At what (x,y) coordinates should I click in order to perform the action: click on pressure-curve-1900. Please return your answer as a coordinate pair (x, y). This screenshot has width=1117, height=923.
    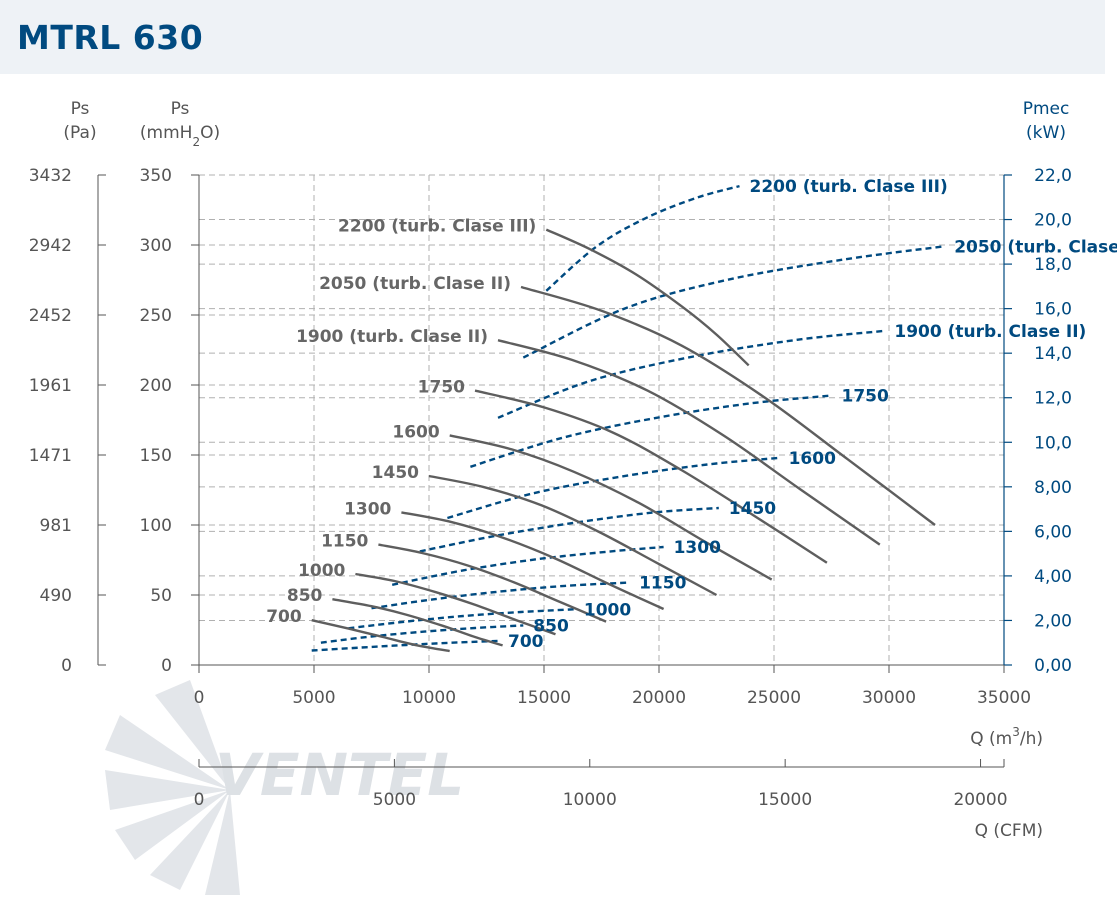
    Looking at the image, I should click on (689, 442).